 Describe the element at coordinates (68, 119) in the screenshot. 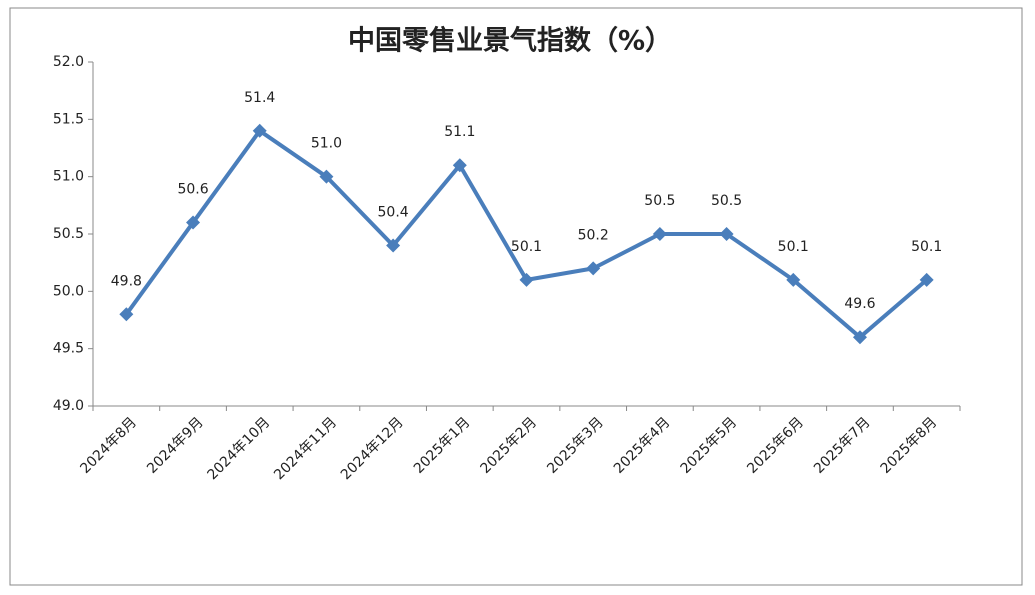

I see `y-tick-label: 51.5` at that location.